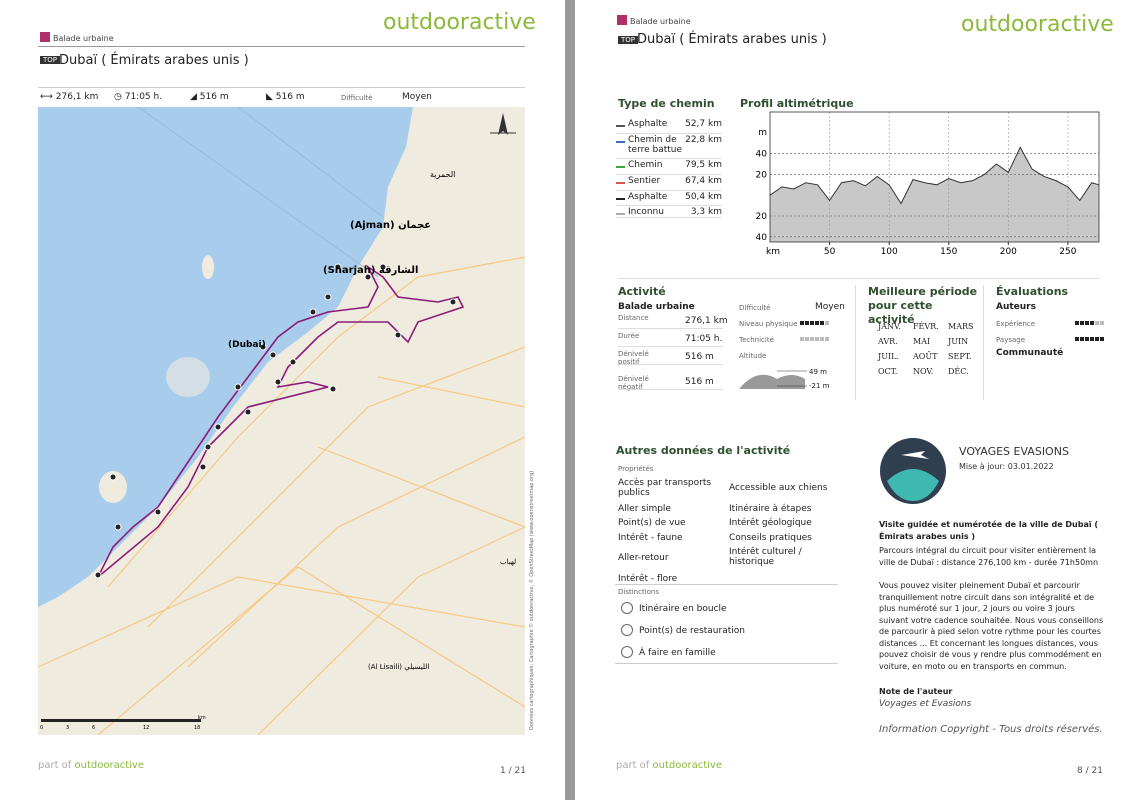  I want to click on month: OCT., so click(888, 371).